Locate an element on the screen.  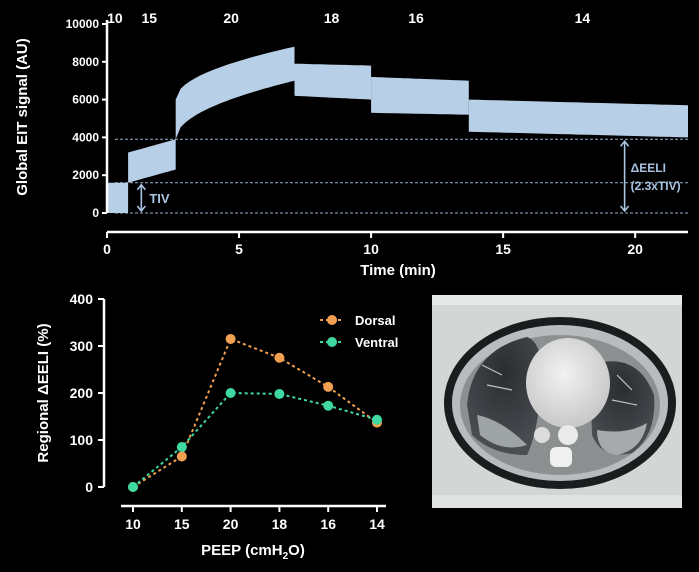
x-tick-label: 0 is located at coordinates (107, 249).